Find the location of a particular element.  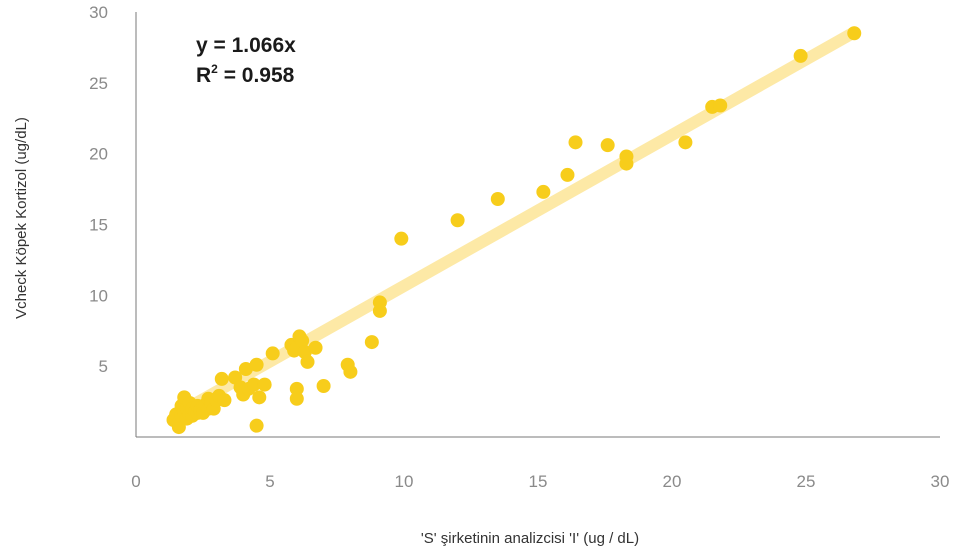

y-tick-label: 15 is located at coordinates (98, 225).